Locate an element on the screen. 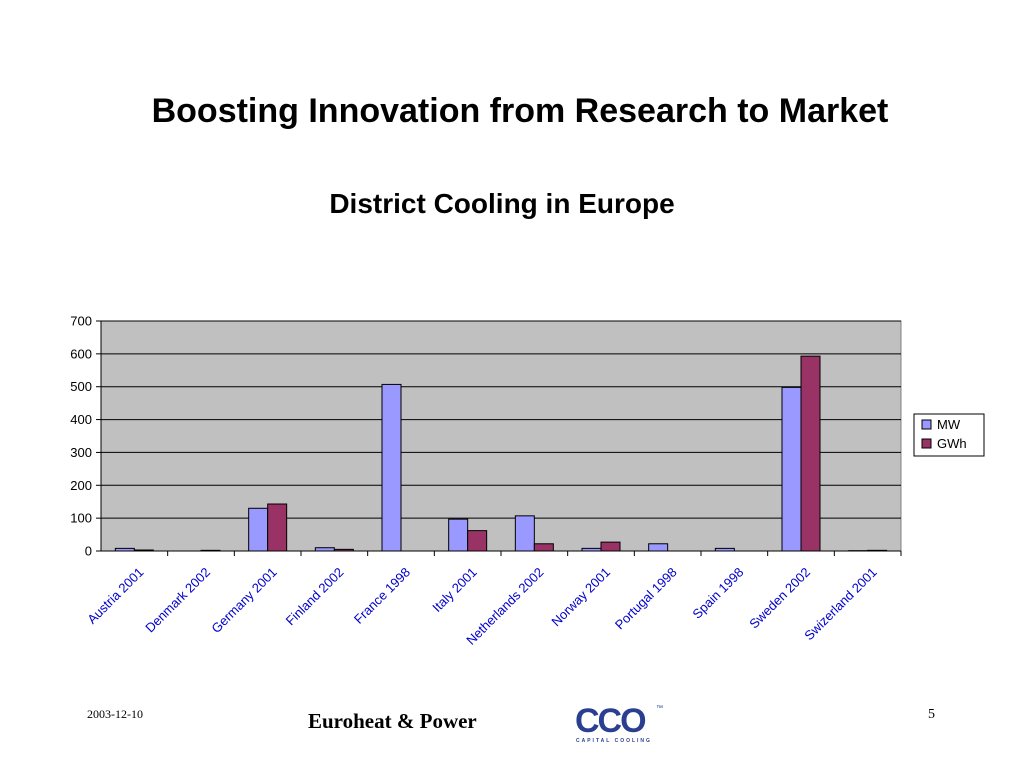 This screenshot has height=768, width=1024. category-label: Portugal 1998 is located at coordinates (646, 599).